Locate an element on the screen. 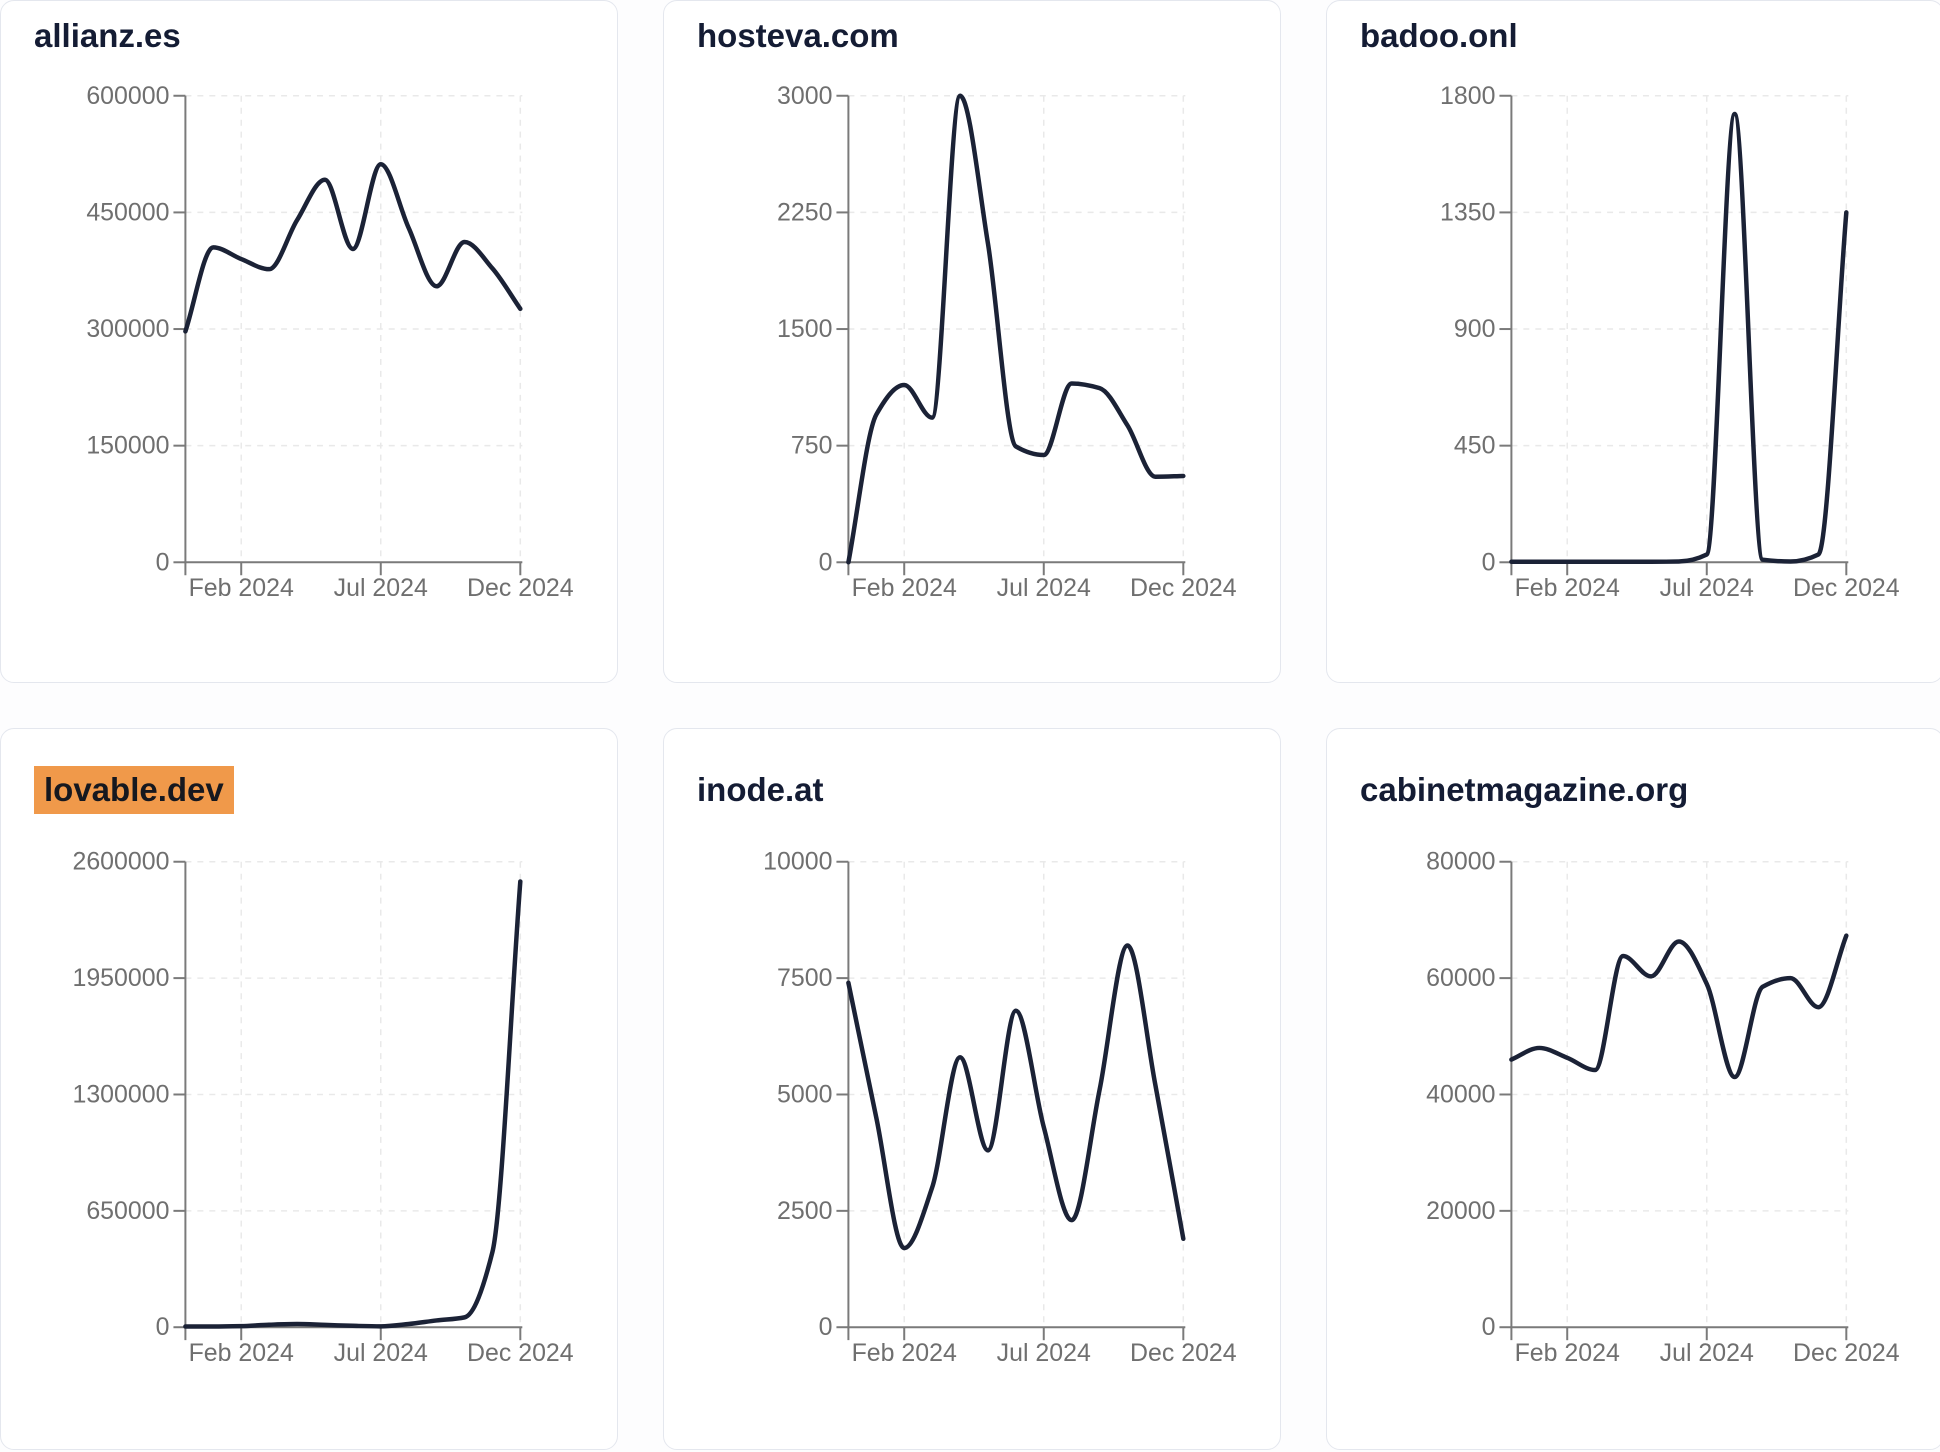 This screenshot has width=1940, height=1452. card-title: badoo.onl is located at coordinates (1439, 36).